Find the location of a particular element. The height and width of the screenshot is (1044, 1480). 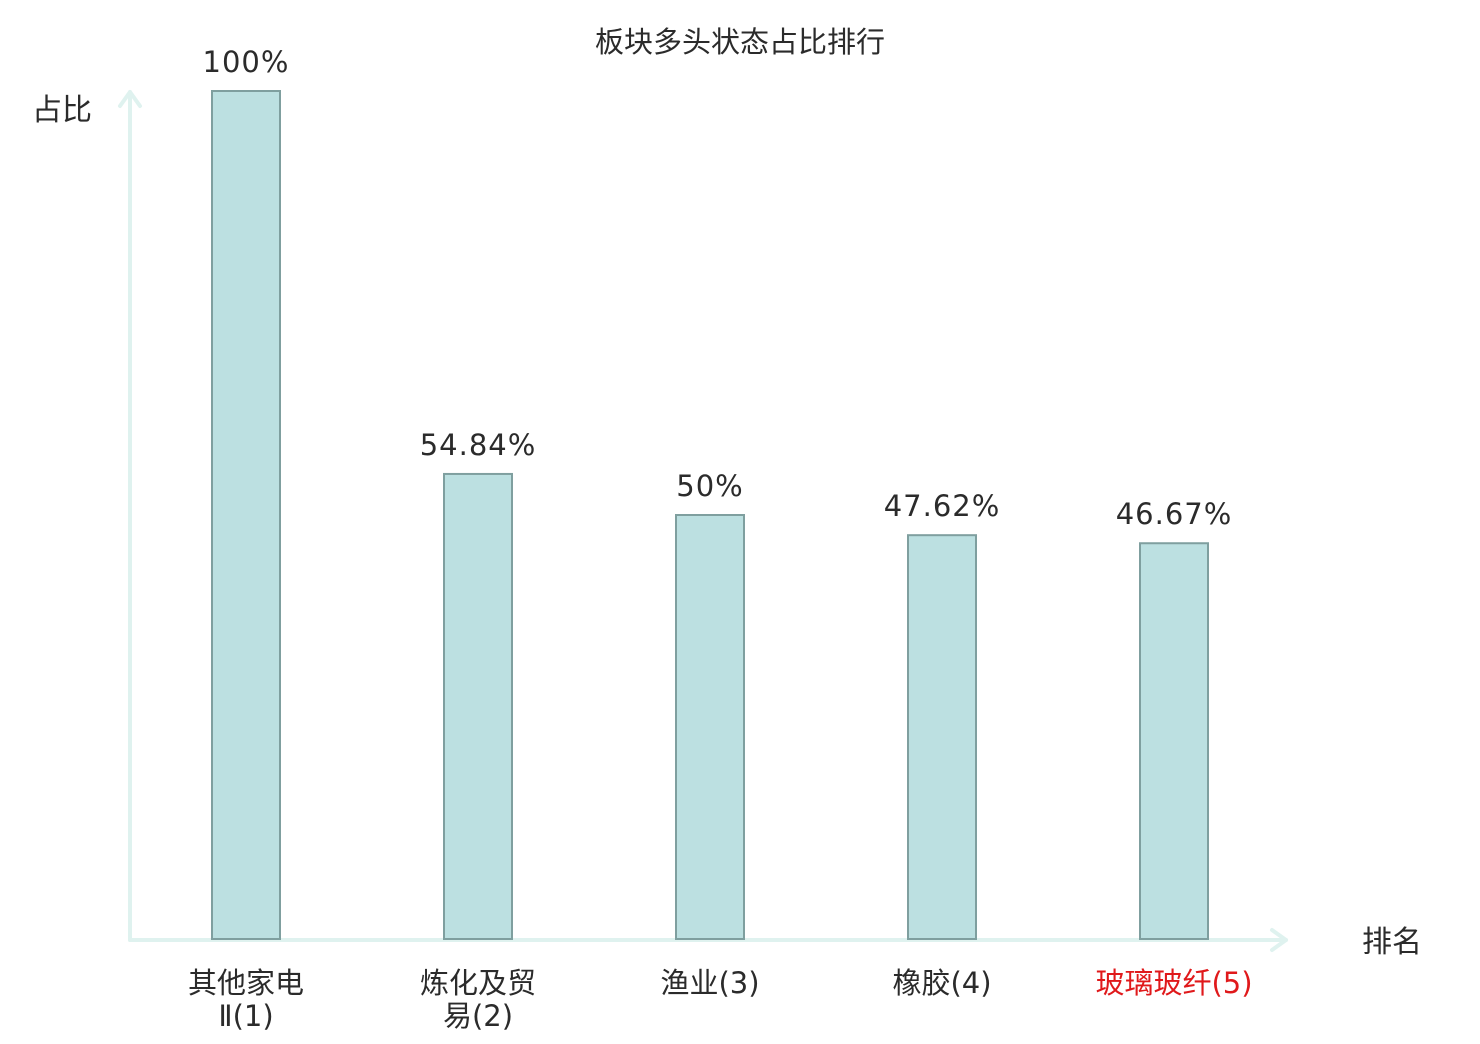

category-label-4: 橡胶(4) is located at coordinates (941, 983).